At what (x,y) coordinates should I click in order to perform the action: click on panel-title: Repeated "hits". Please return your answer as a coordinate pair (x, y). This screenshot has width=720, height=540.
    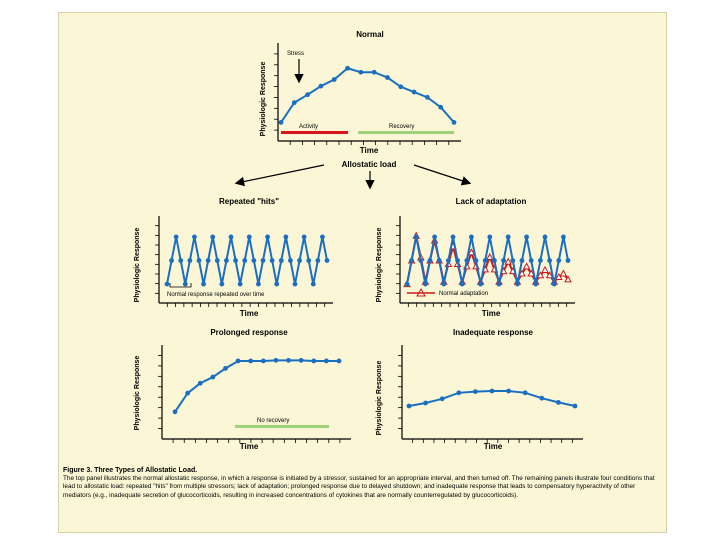
    Looking at the image, I should click on (249, 201).